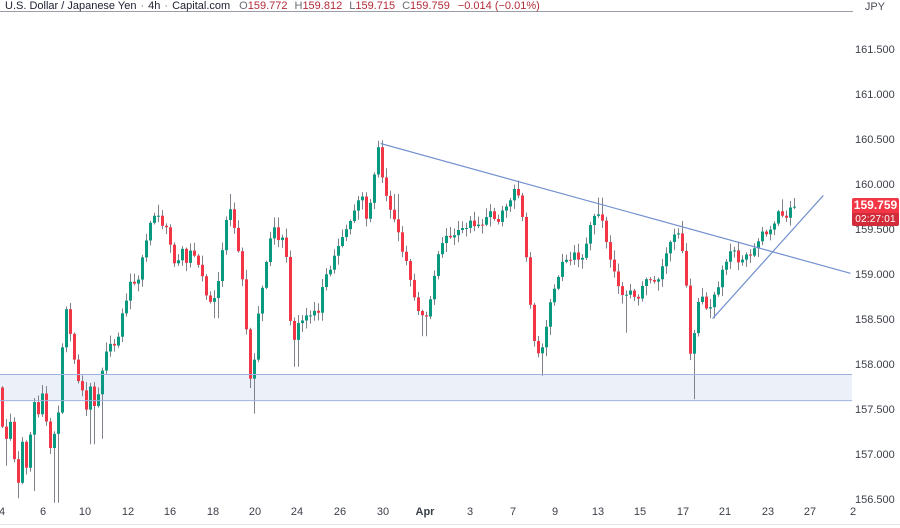  Describe the element at coordinates (875, 184) in the screenshot. I see `price-tick-label: 160.000` at that location.